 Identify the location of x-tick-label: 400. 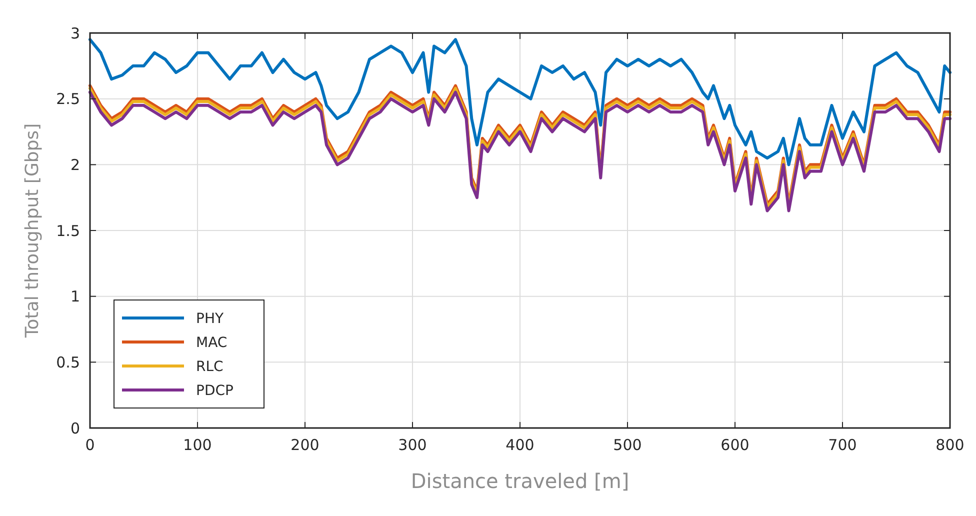
(520, 445).